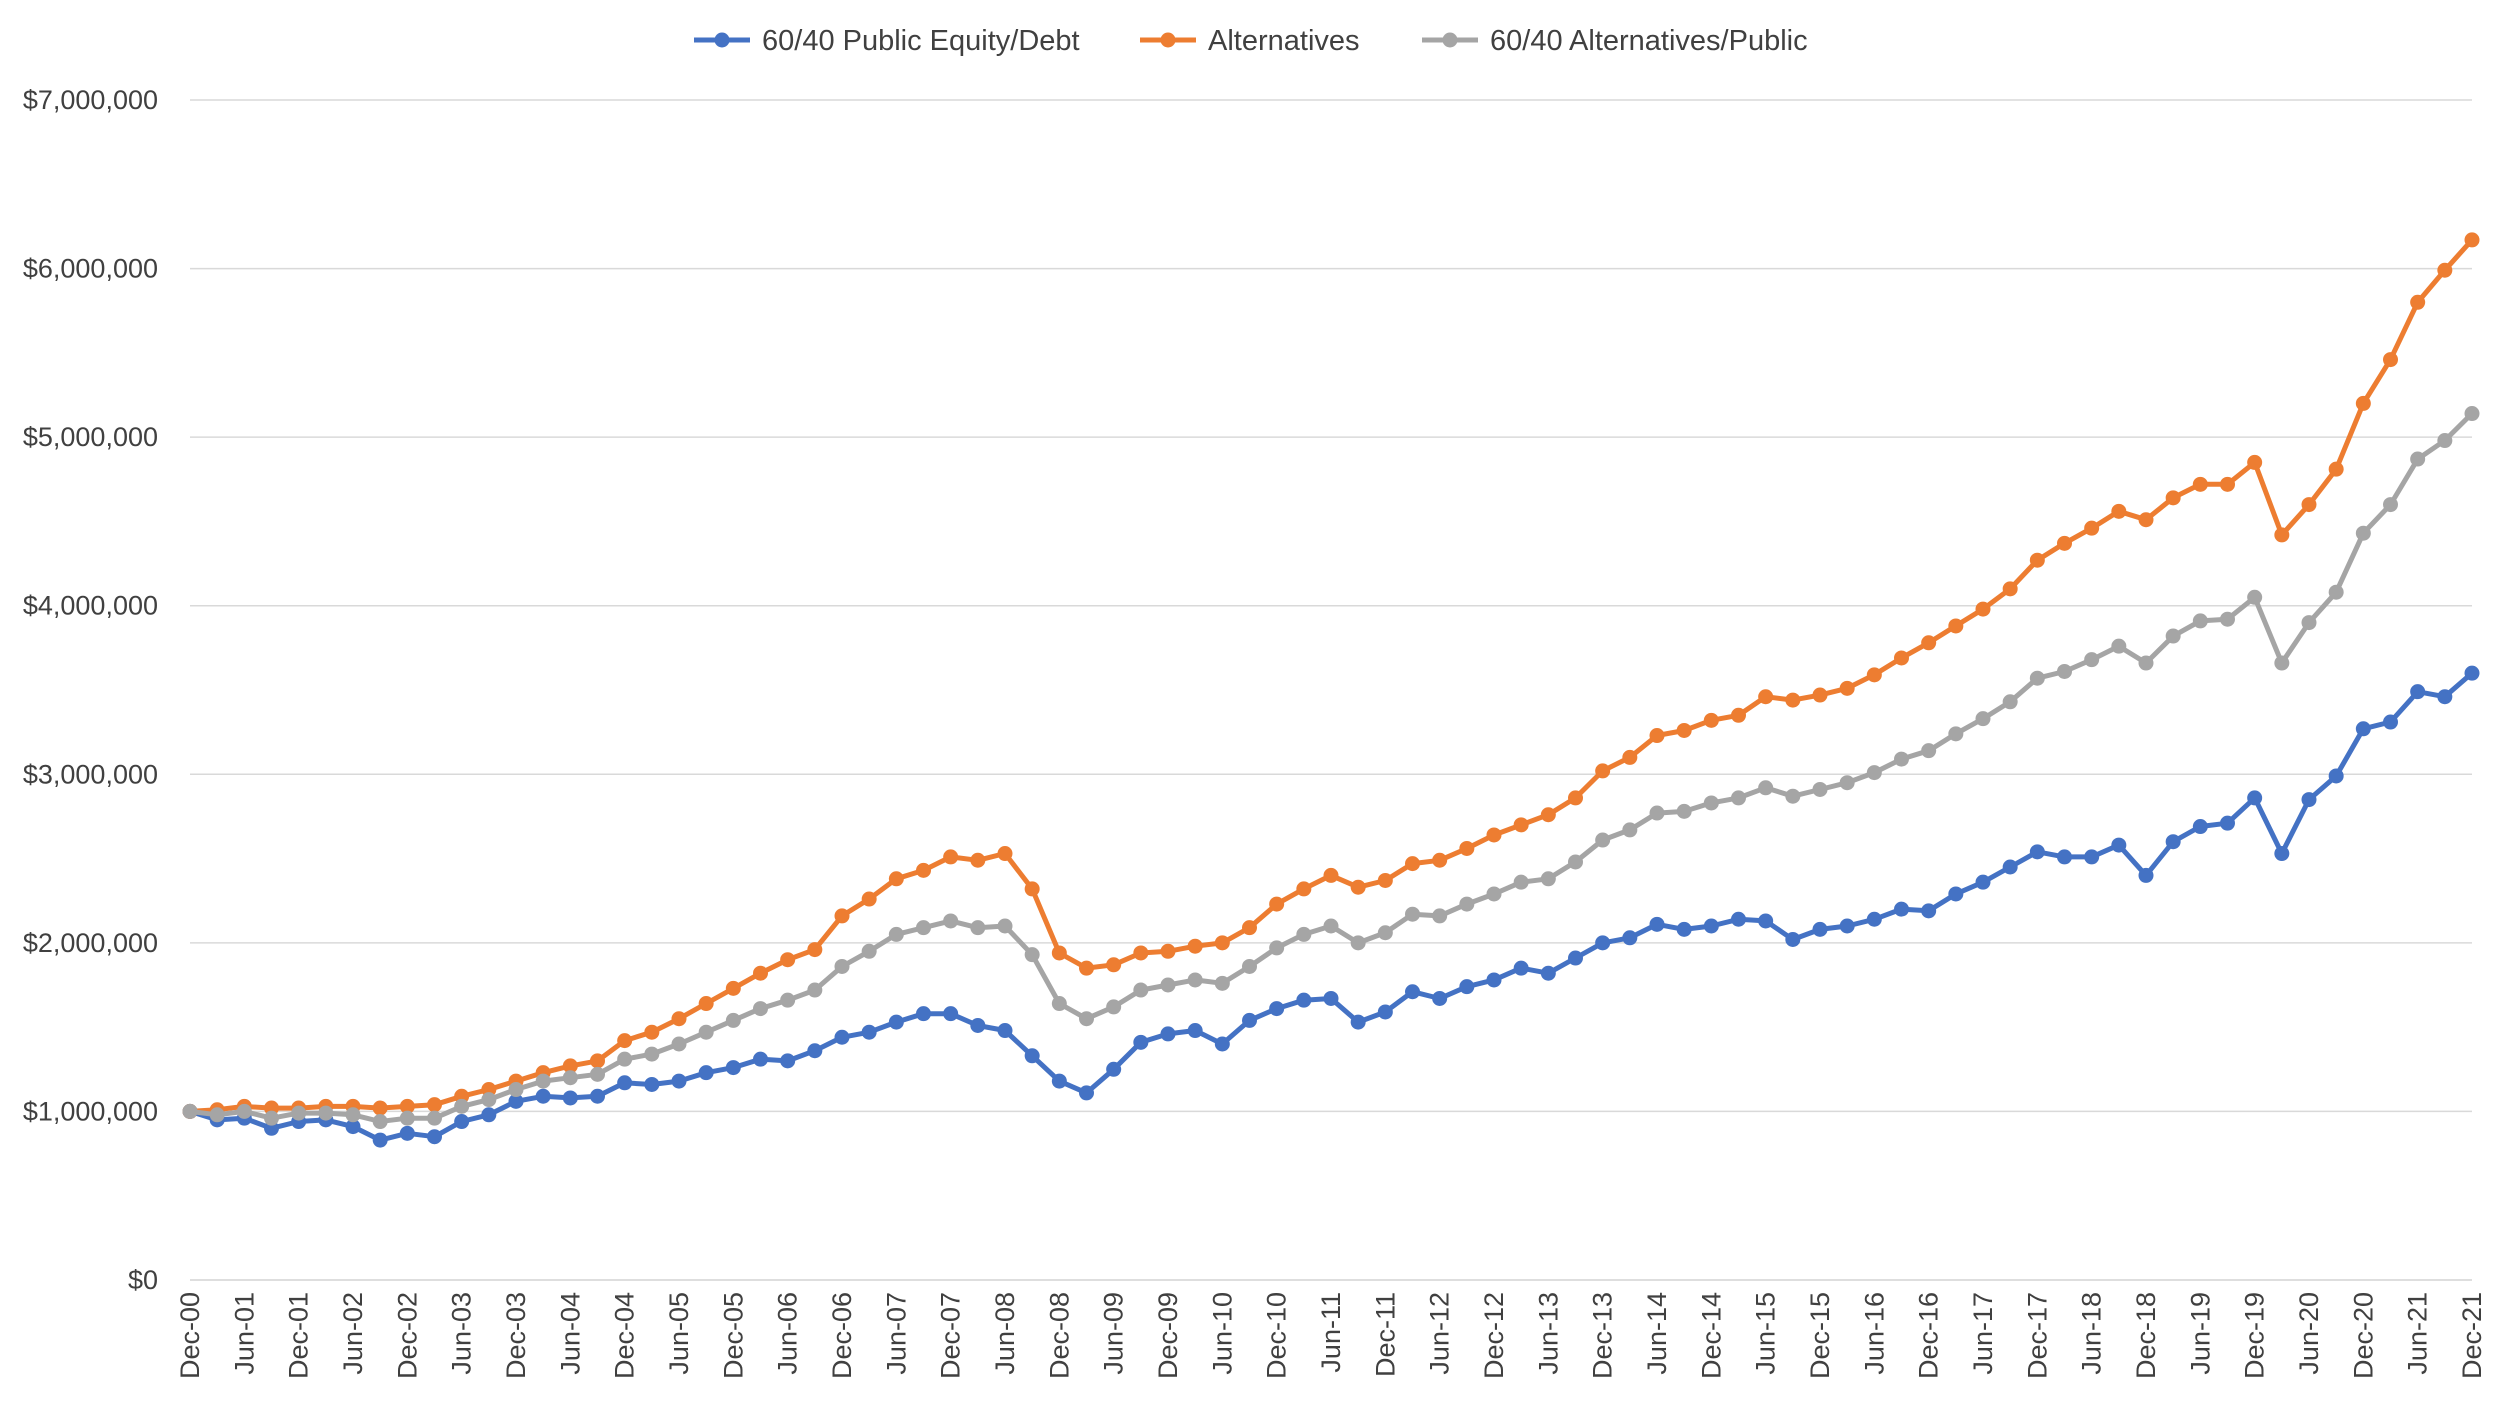 Image resolution: width=2500 pixels, height=1407 pixels. Describe the element at coordinates (1168, 1335) in the screenshot. I see `x-tick-label: Dec-09` at that location.